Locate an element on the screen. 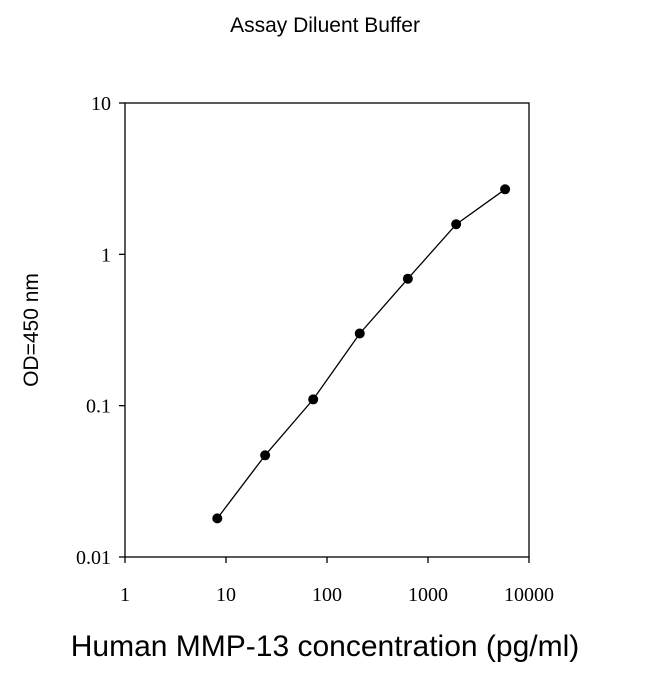 The width and height of the screenshot is (650, 696). x-tick-label: 10 is located at coordinates (226, 595).